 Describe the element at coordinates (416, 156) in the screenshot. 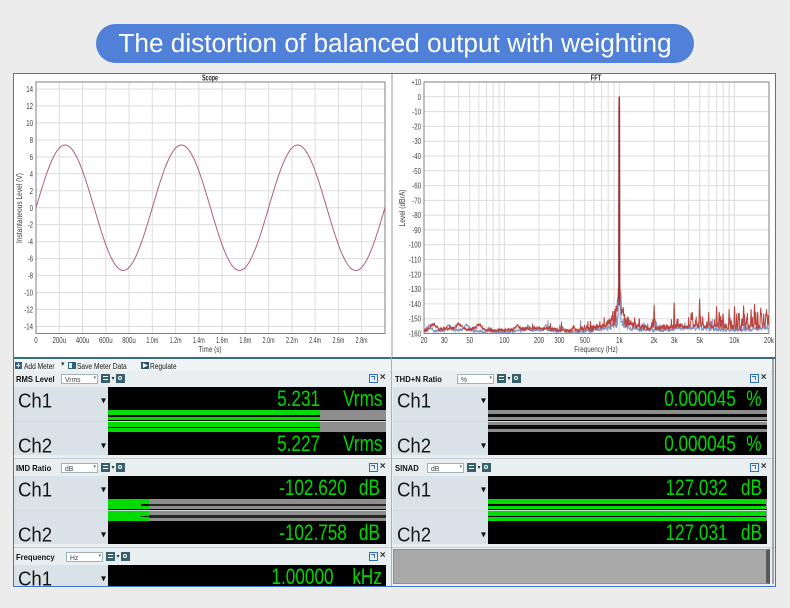

I see `svg-text: -40` at that location.